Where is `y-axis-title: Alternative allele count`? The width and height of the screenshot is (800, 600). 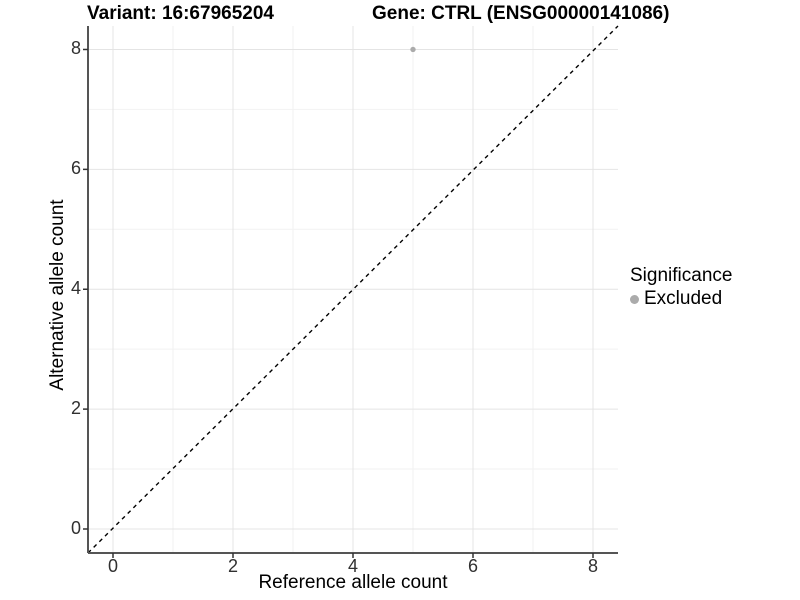 y-axis-title: Alternative allele count is located at coordinates (57, 295).